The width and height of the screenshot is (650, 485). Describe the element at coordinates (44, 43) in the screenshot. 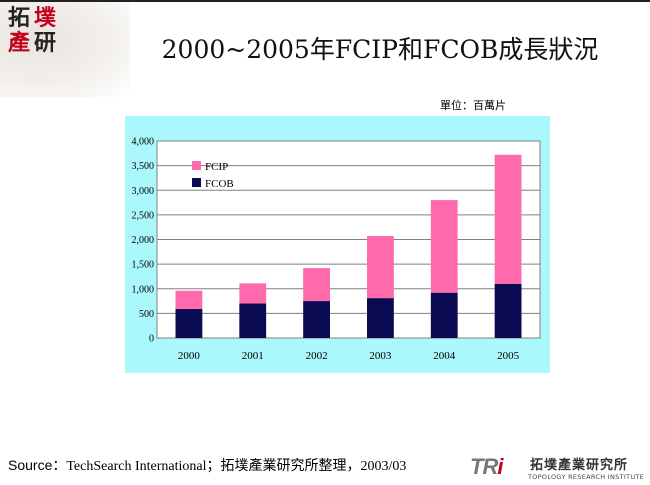

I see `logo-char-4: 研` at that location.